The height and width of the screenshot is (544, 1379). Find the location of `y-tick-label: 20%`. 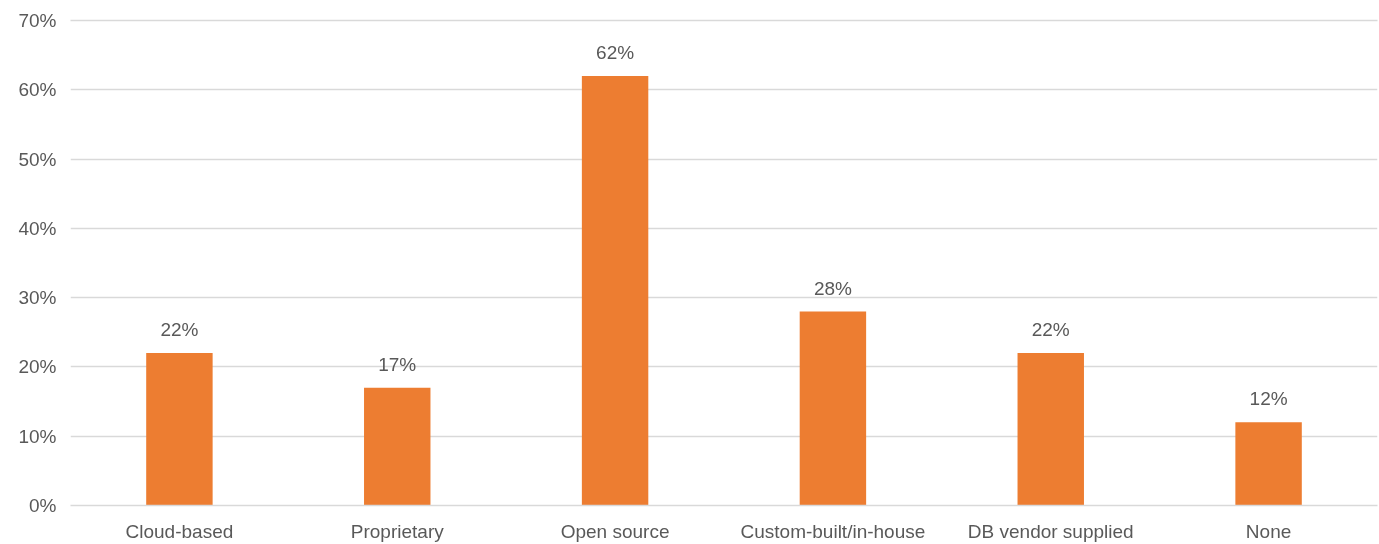

y-tick-label: 20% is located at coordinates (37, 367).